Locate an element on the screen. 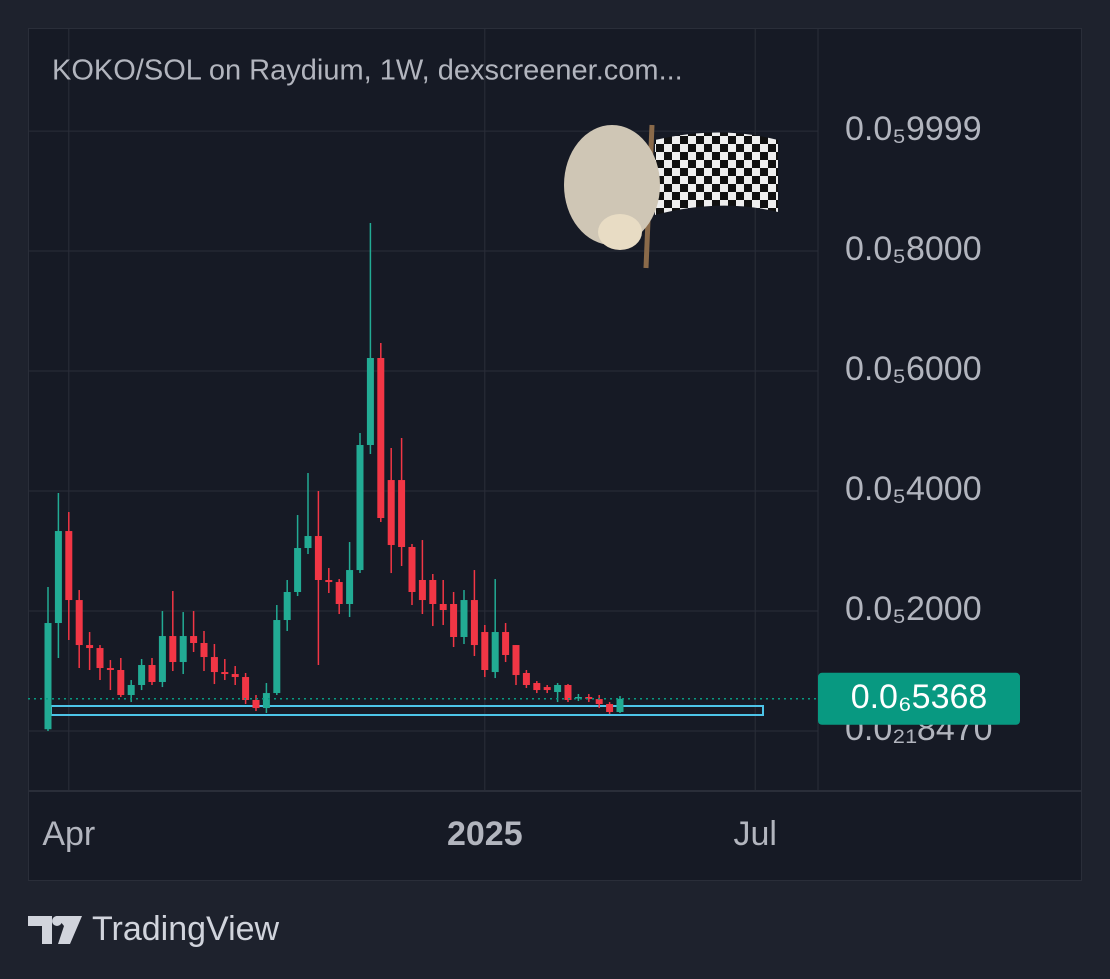 This screenshot has height=979, width=1110. brand: TradingView is located at coordinates (186, 929).